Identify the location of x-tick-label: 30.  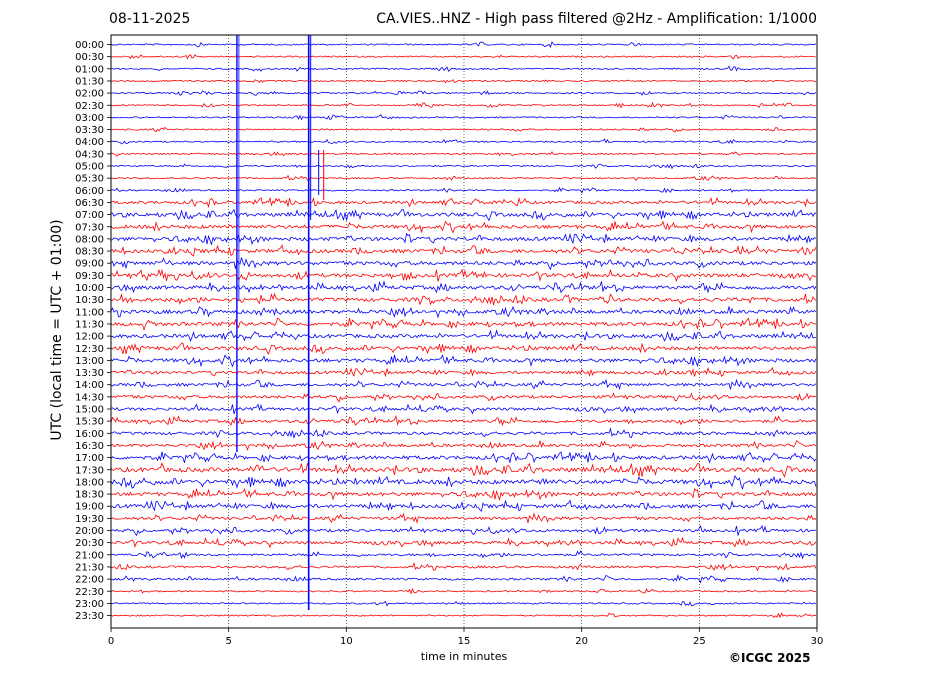
(817, 641).